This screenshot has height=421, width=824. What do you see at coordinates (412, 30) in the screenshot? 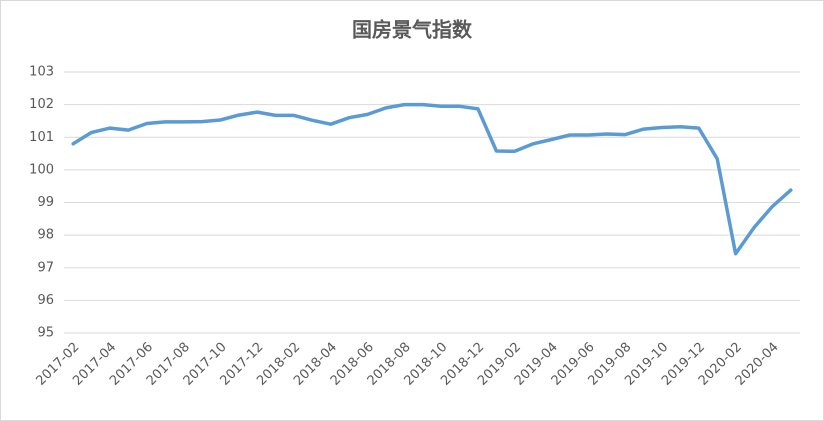
I see `chart-title: 国房景气指数` at bounding box center [412, 30].